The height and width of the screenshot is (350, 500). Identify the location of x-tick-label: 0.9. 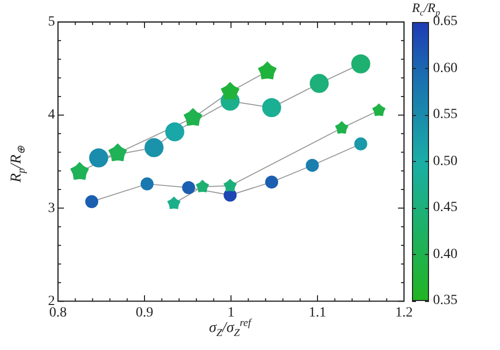
(145, 312).